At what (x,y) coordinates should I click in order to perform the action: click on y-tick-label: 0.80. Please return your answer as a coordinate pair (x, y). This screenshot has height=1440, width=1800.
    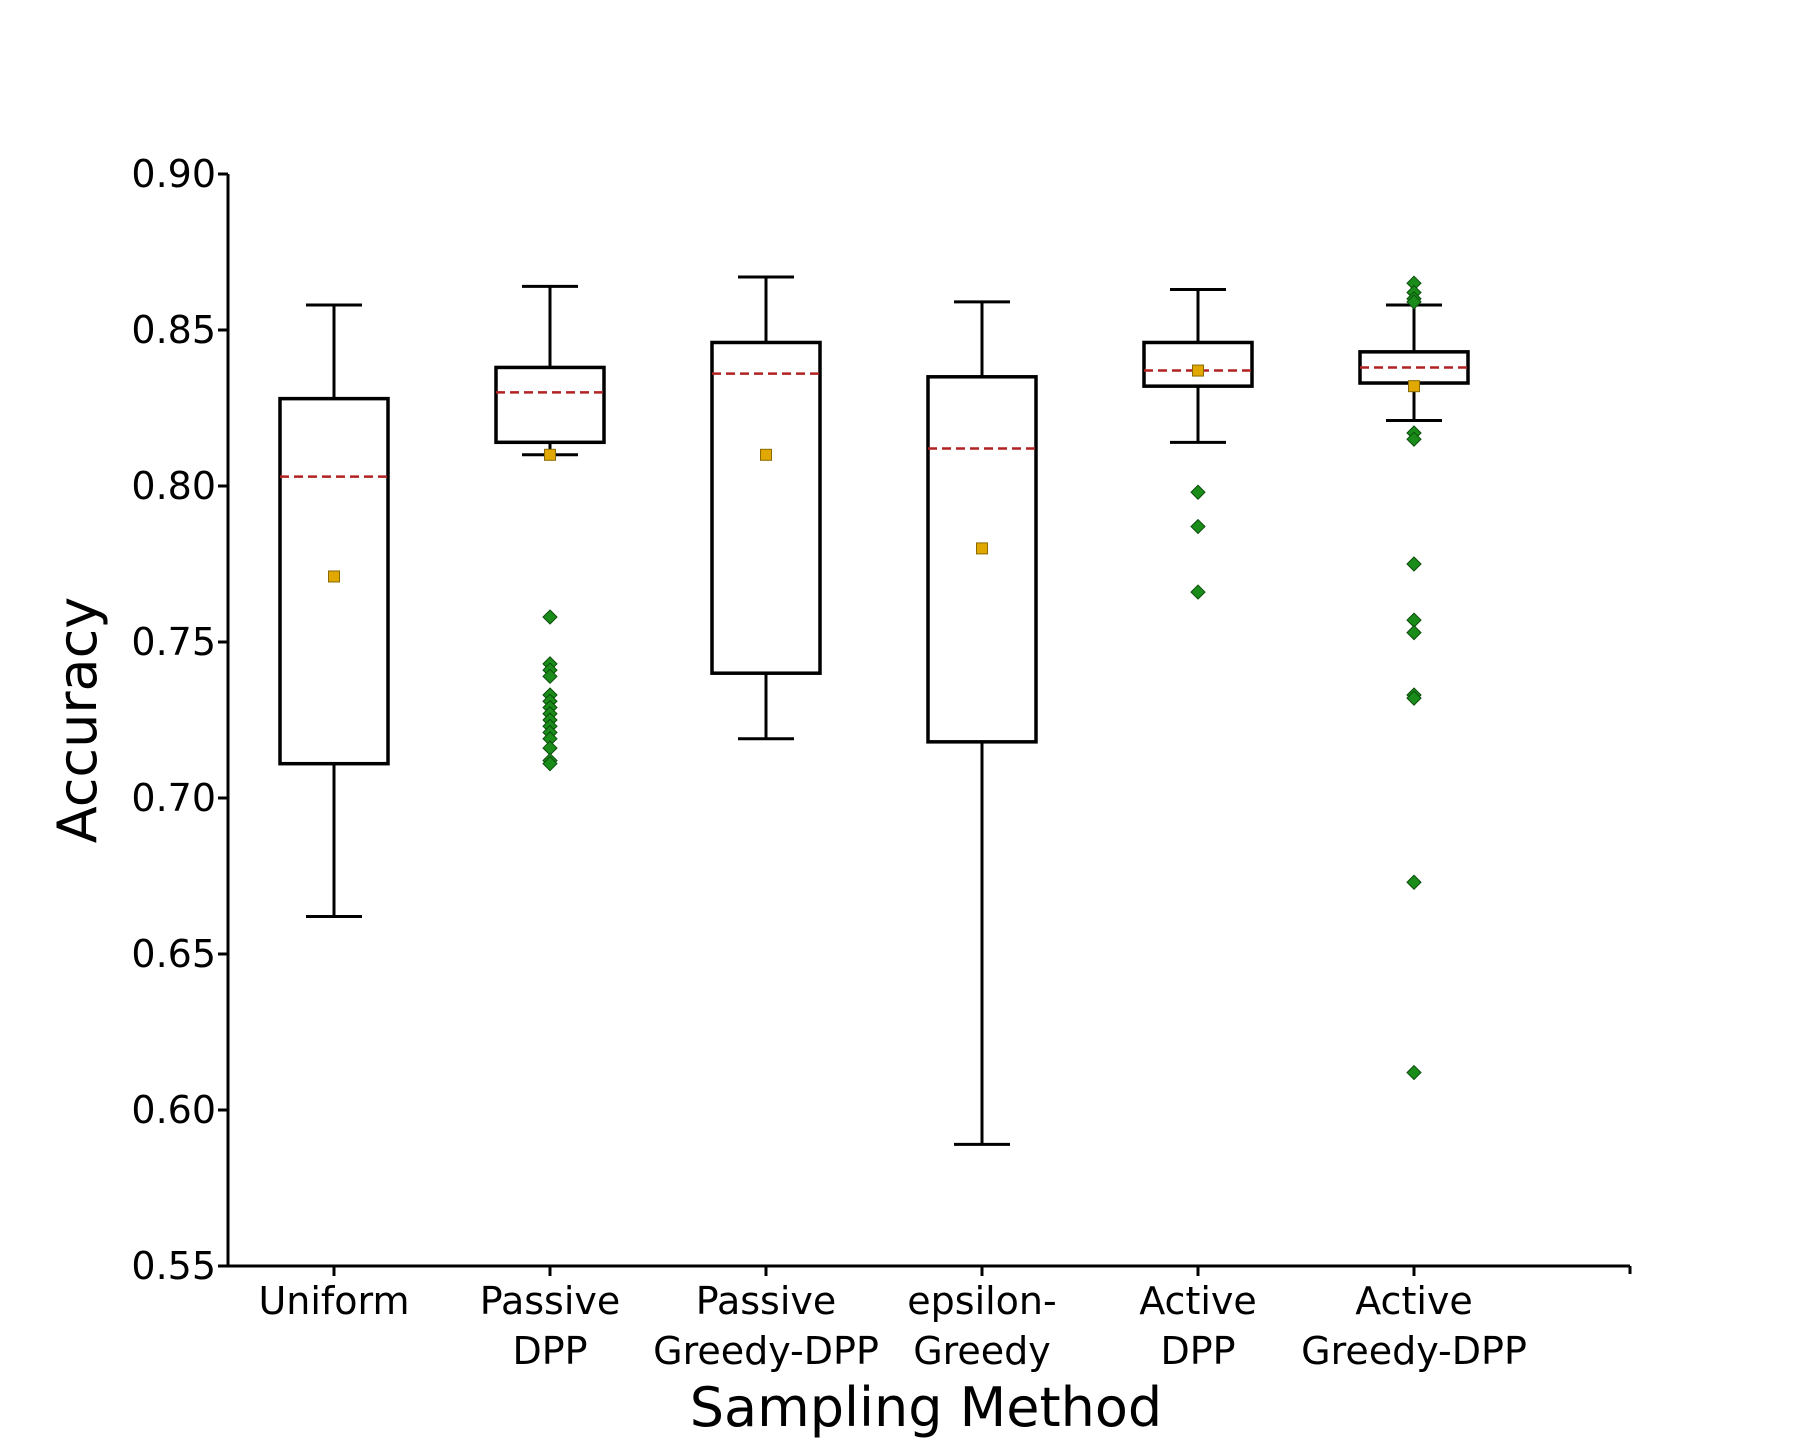
    Looking at the image, I should click on (173, 486).